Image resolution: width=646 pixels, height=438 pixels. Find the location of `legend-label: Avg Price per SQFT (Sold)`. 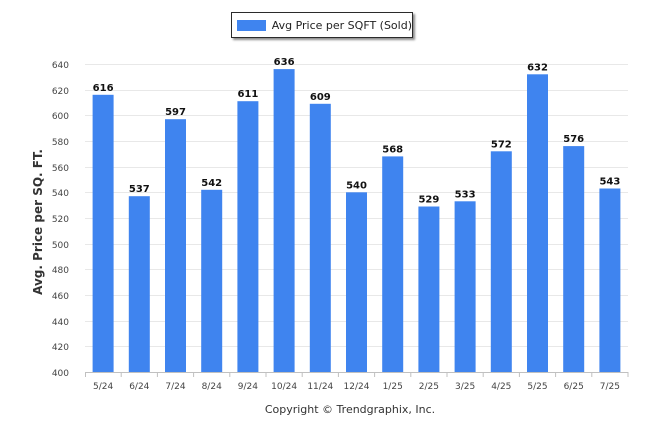

legend-label: Avg Price per SQFT (Sold) is located at coordinates (341, 25).